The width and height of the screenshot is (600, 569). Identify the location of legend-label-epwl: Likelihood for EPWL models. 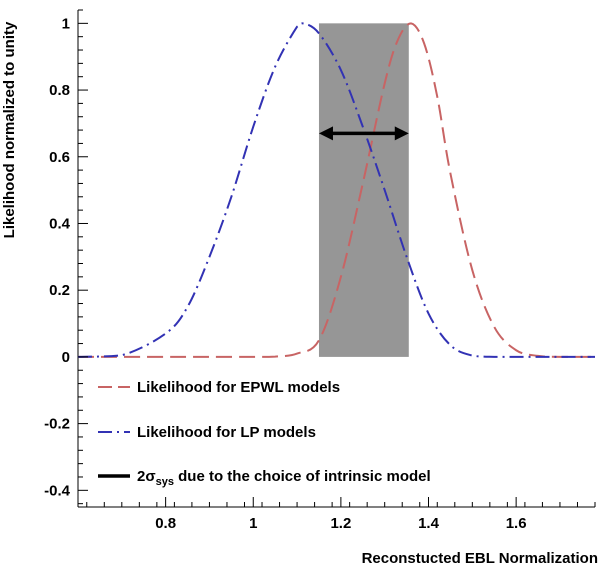
(238, 387).